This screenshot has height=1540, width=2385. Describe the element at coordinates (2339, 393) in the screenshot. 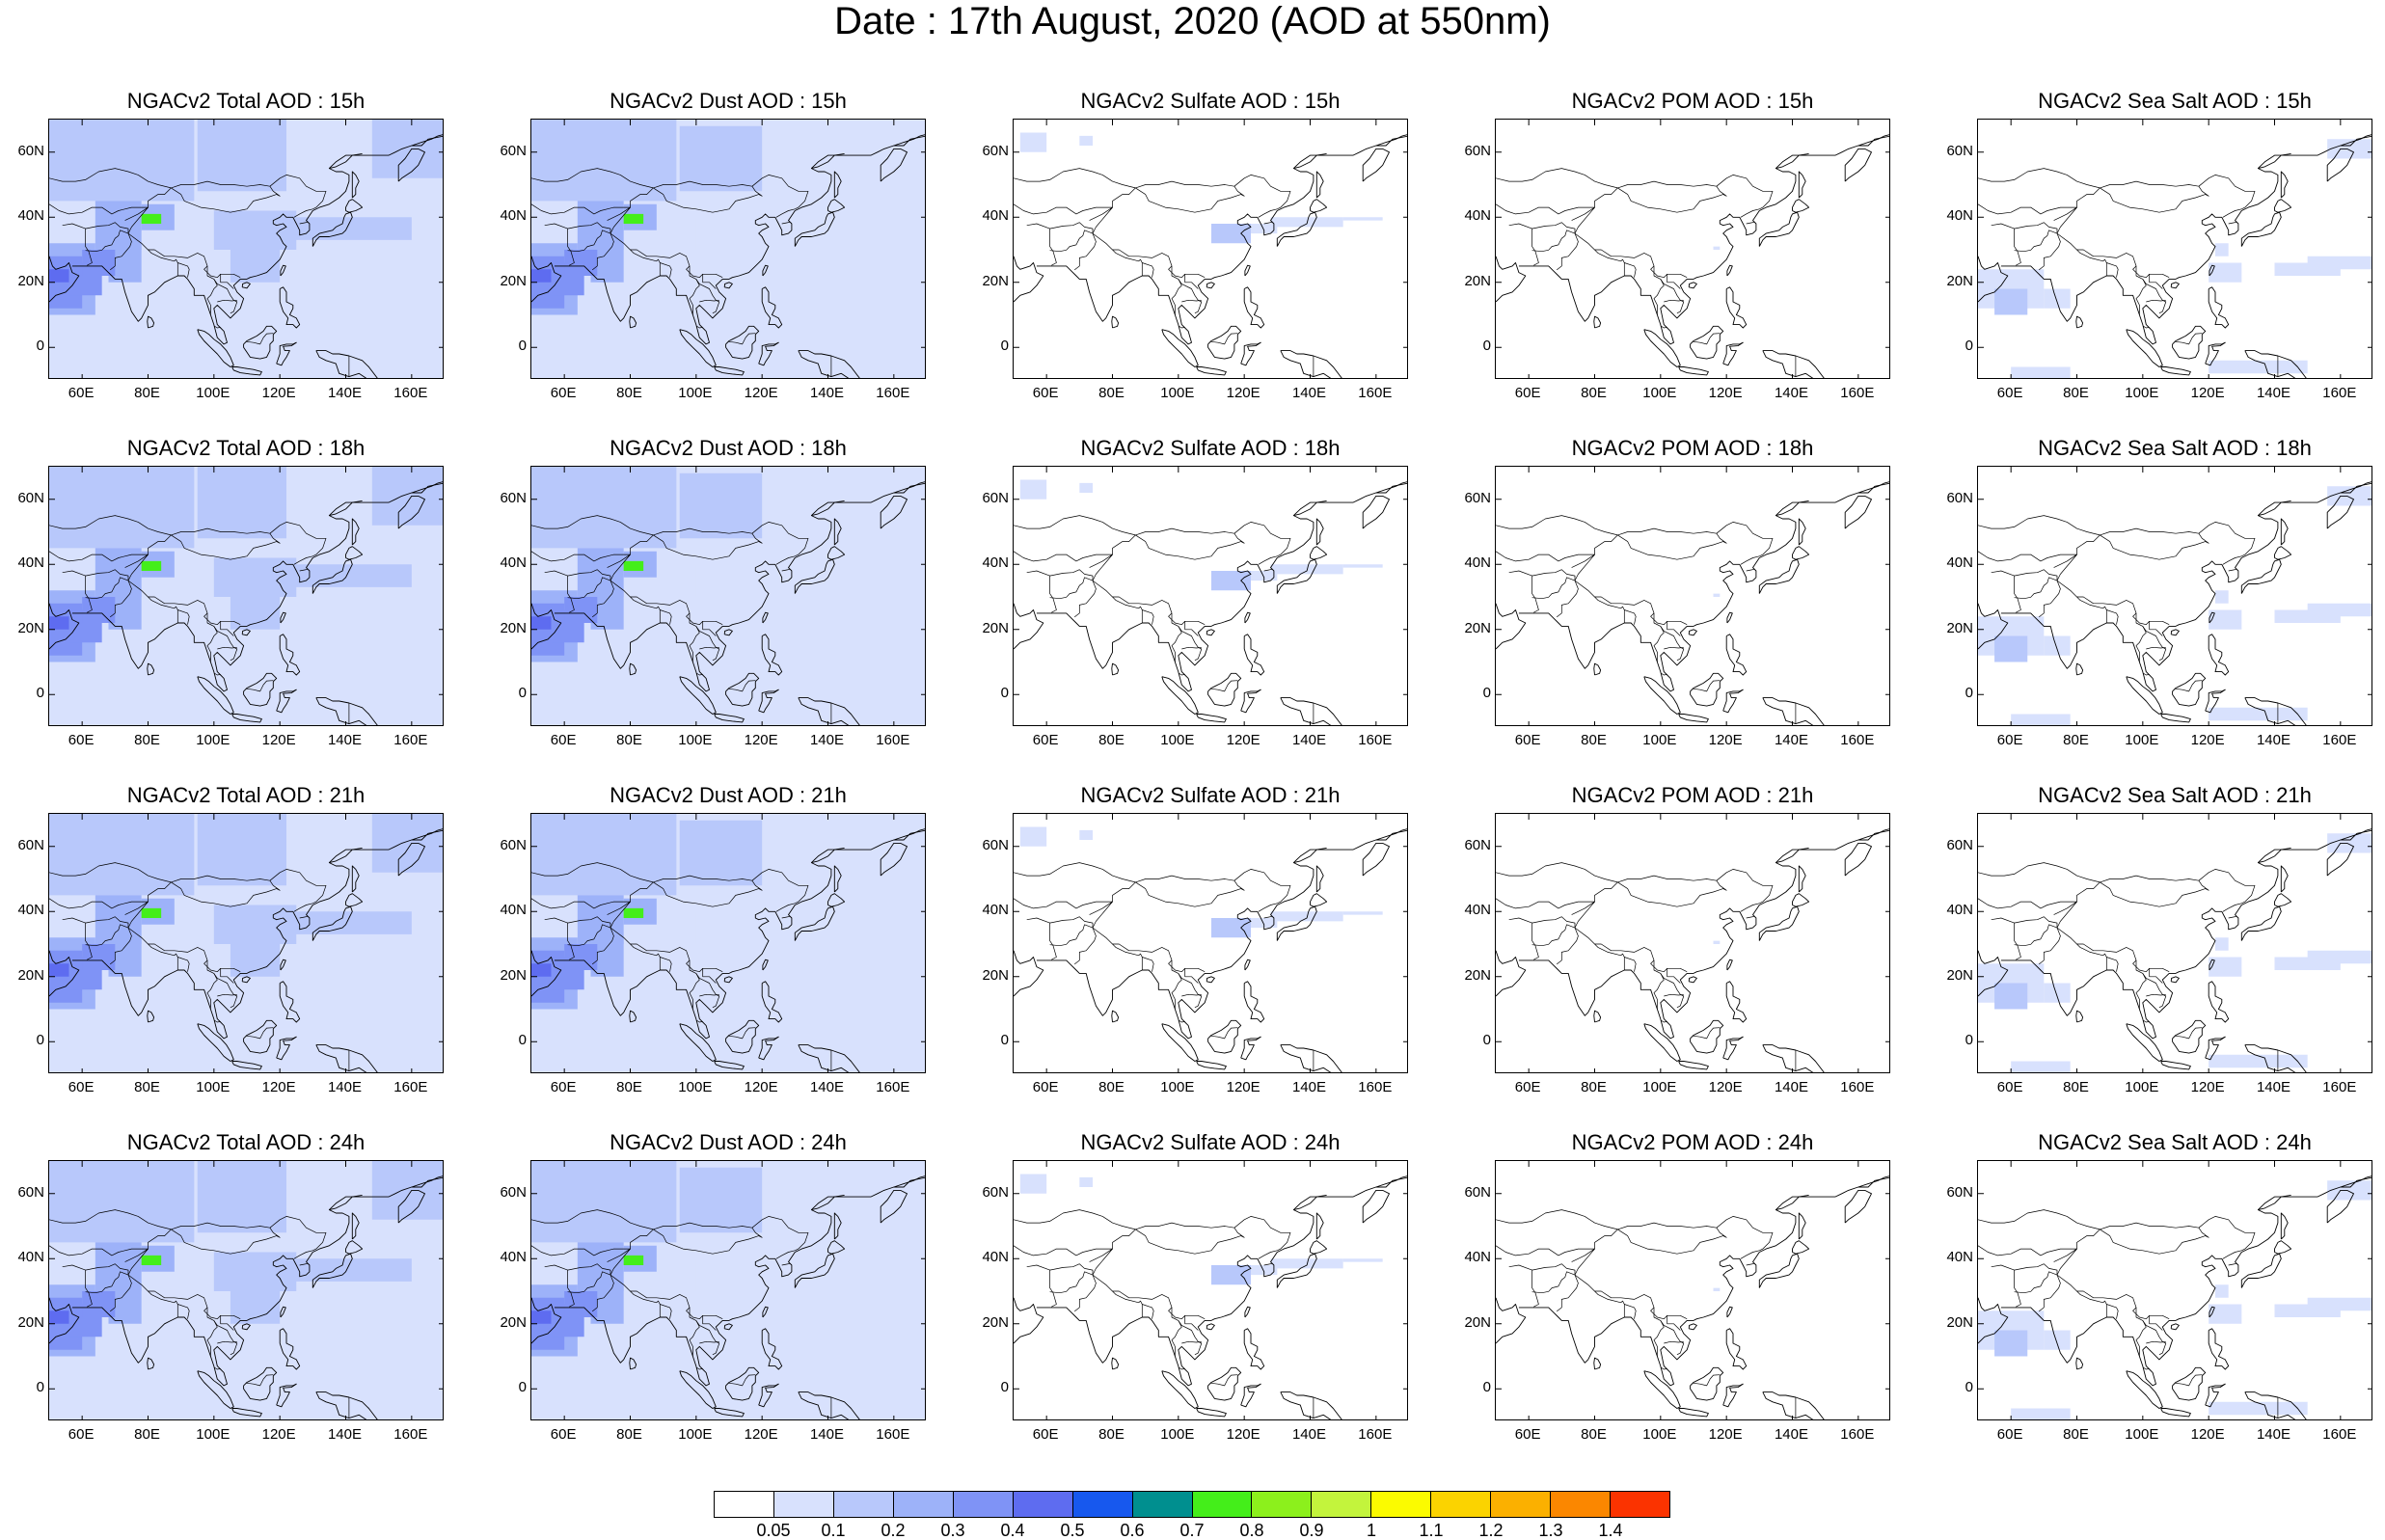

I see `lon-tick-label: 160E` at that location.